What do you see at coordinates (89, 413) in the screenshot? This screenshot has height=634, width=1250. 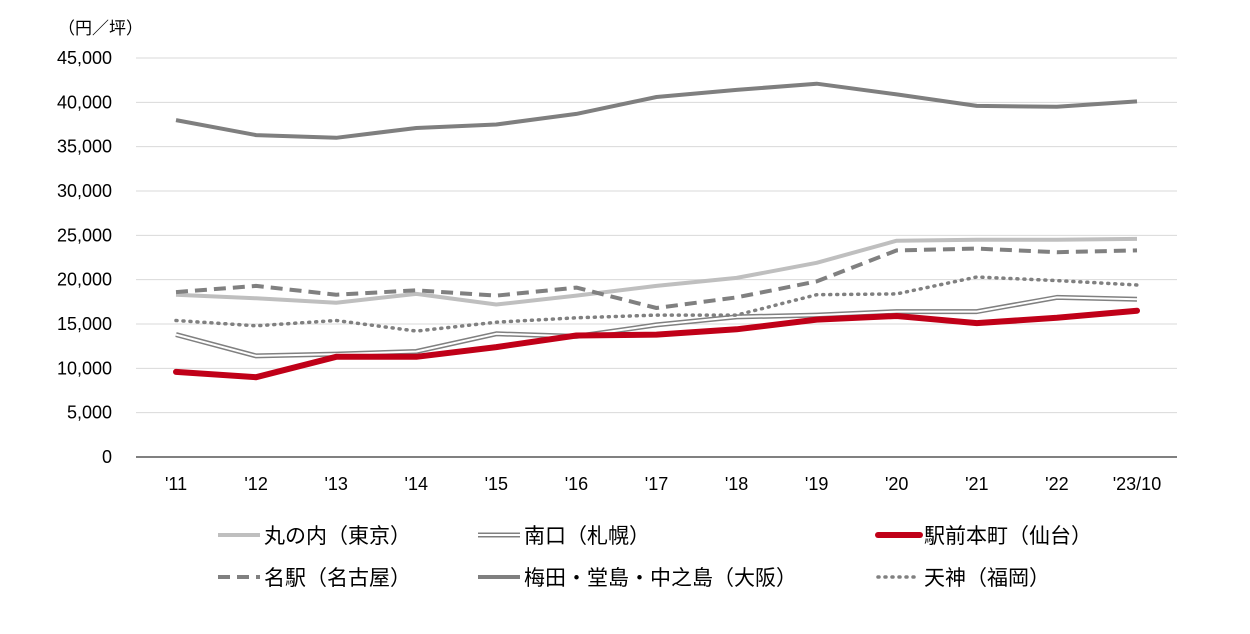 I see `y-tick-label: 5,000` at bounding box center [89, 413].